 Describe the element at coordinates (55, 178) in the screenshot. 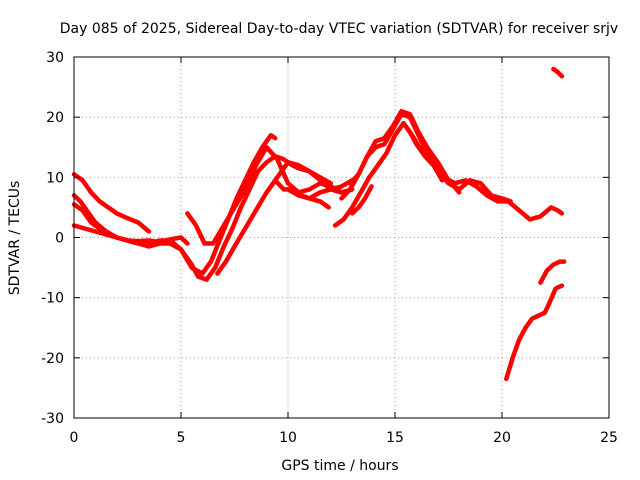

I see `y-tick-label: 10` at that location.